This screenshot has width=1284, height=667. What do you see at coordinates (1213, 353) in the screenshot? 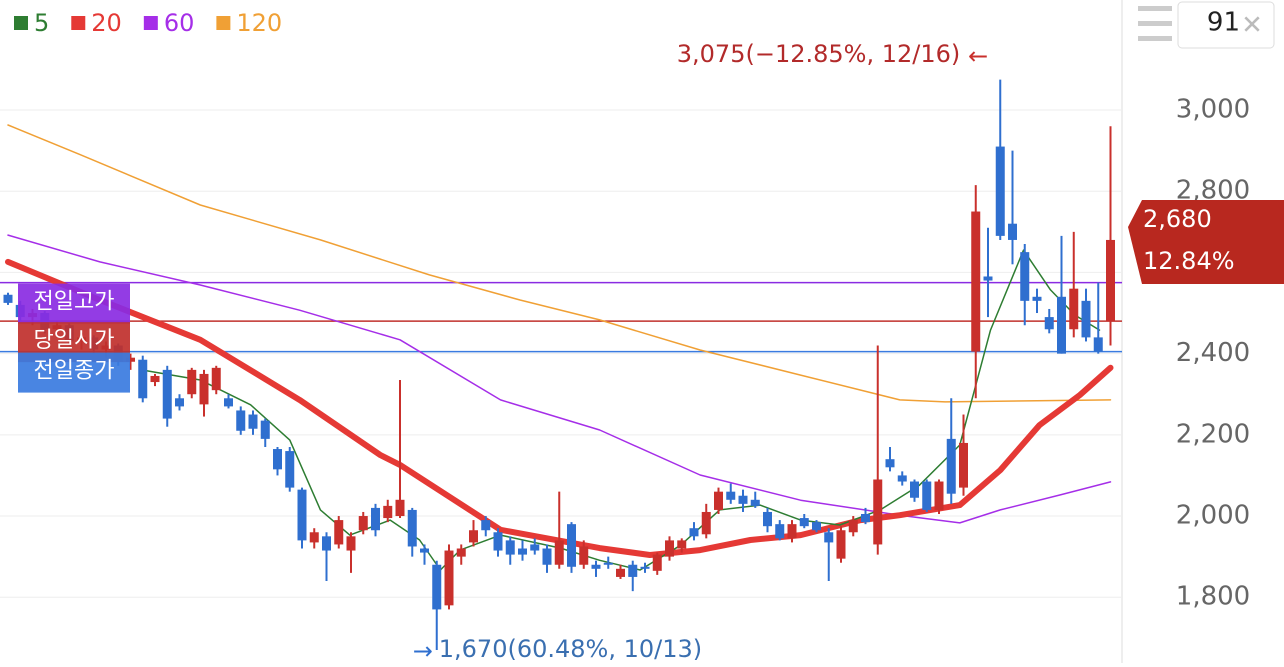
I see `y-tick-label: 2,400` at bounding box center [1213, 353].